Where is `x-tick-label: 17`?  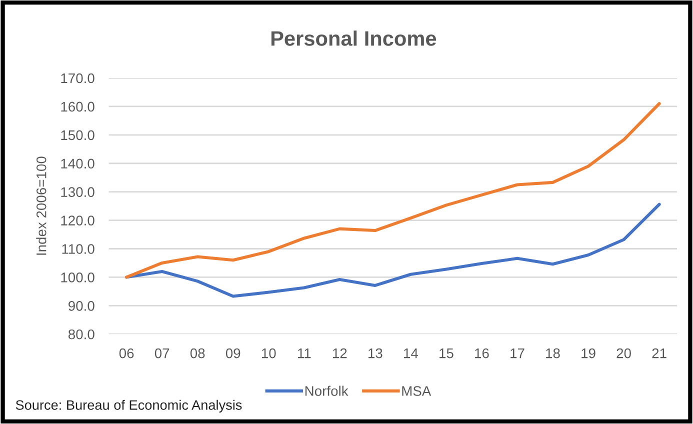 x-tick-label: 17 is located at coordinates (517, 353).